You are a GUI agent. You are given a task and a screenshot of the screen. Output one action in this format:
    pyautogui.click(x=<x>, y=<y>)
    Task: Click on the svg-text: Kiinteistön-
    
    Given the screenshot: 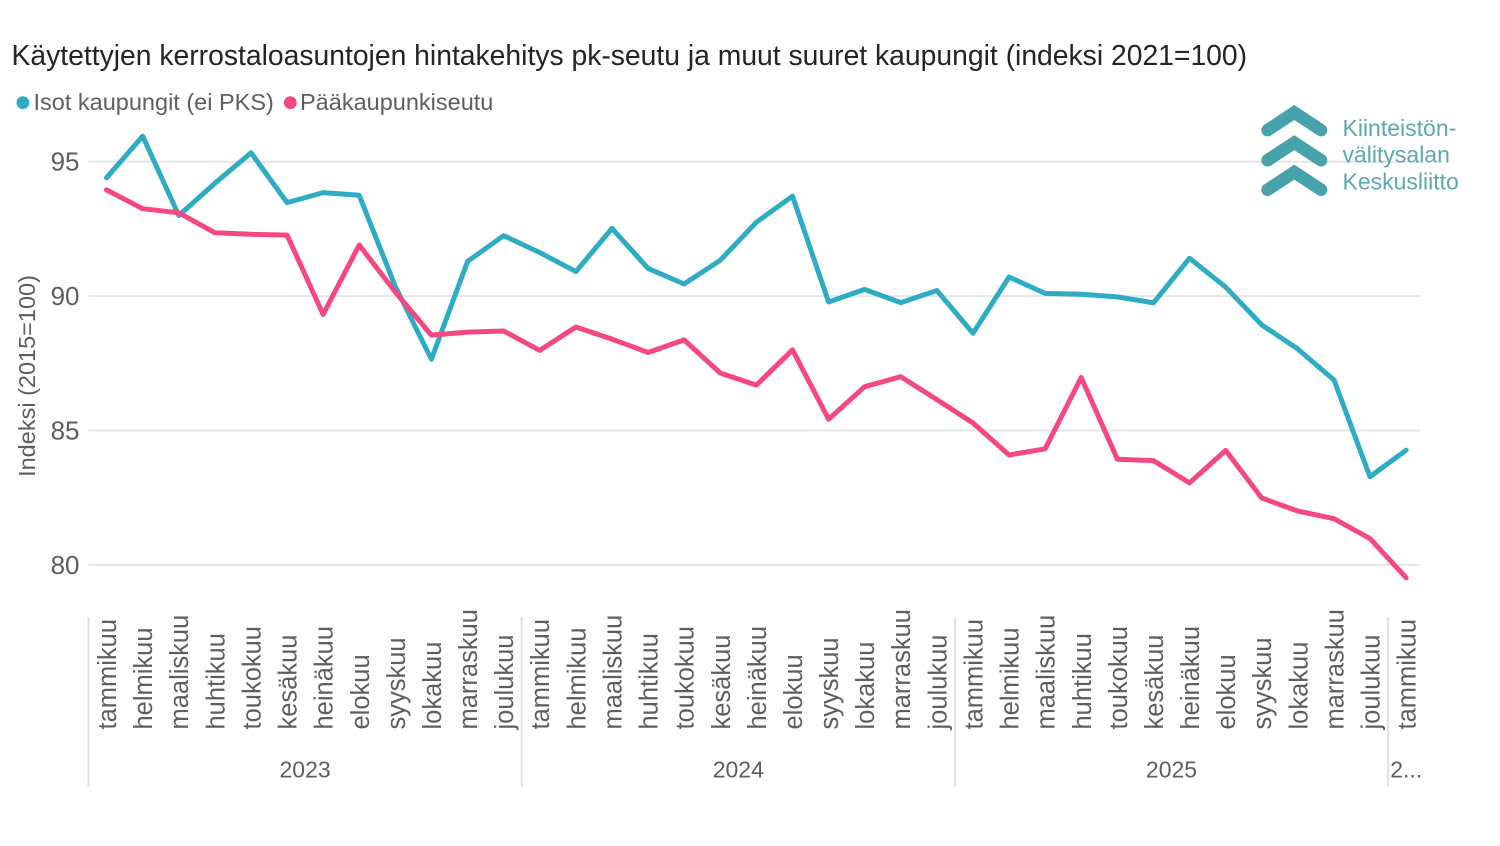 What is the action you would take?
    pyautogui.click(x=1400, y=128)
    